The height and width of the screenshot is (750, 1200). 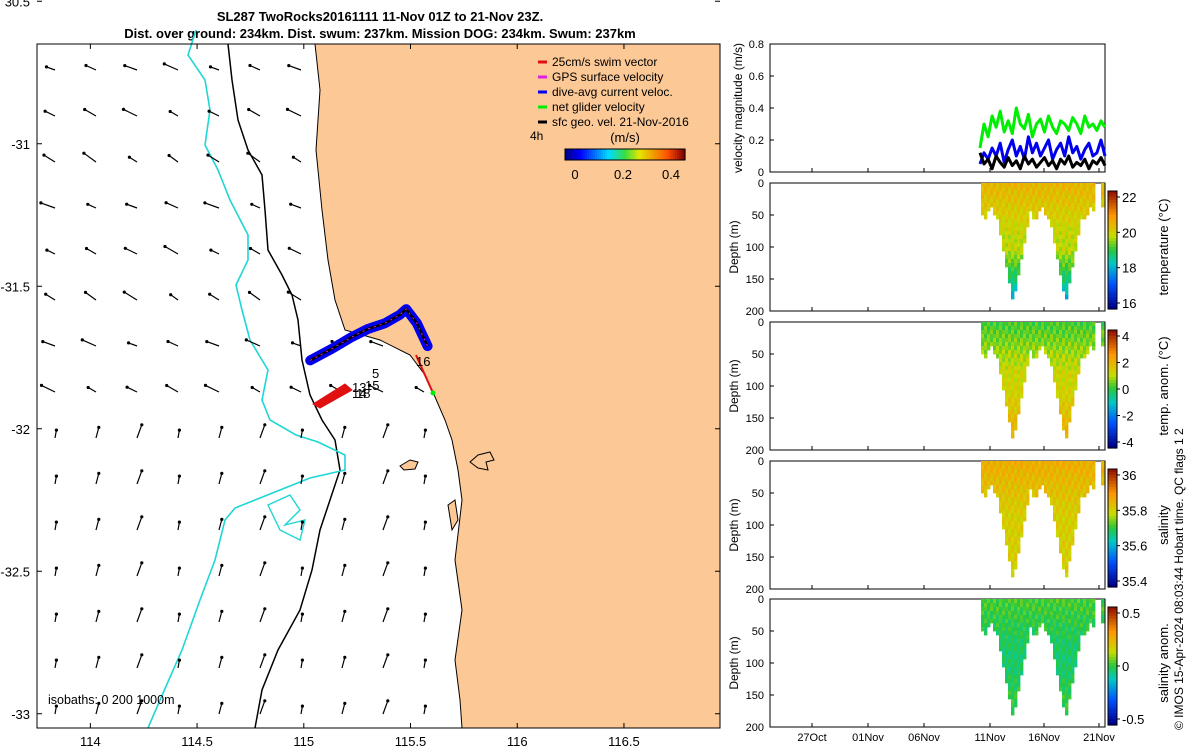 I want to click on depth-tick-label: 50, so click(x=758, y=494).